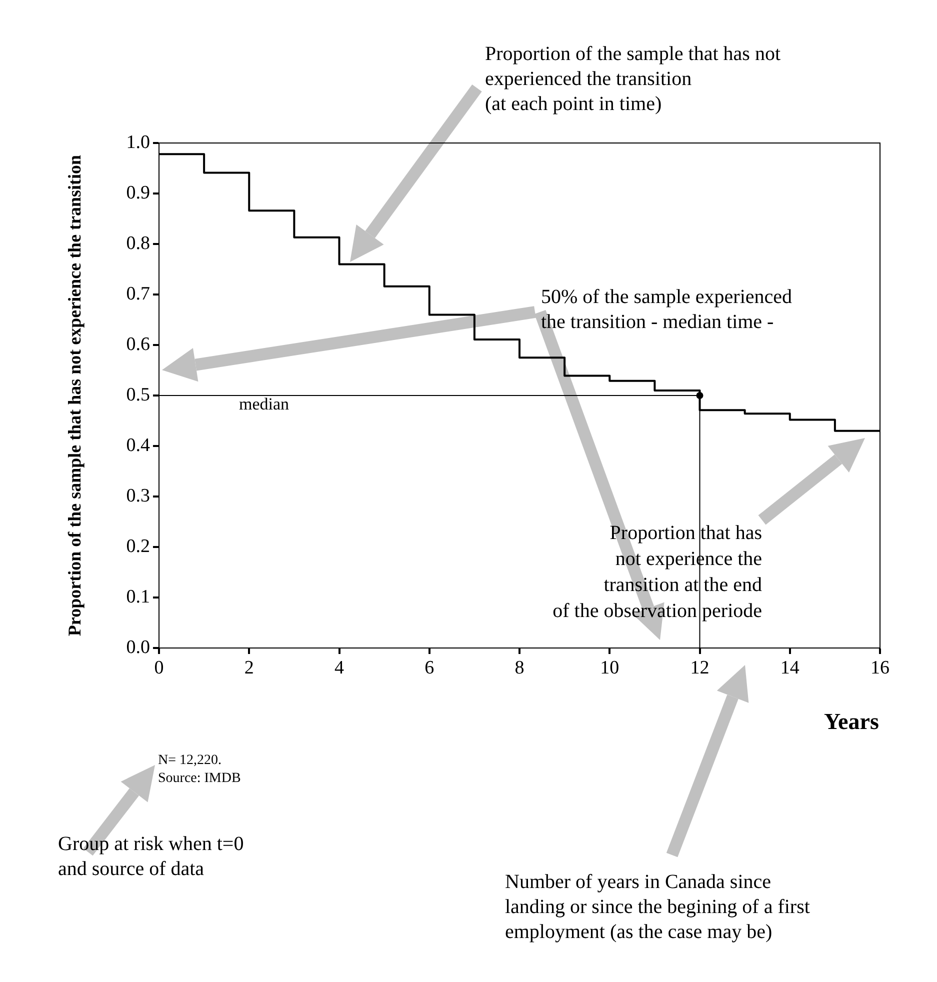 This screenshot has width=937, height=982. Describe the element at coordinates (138, 344) in the screenshot. I see `y-tick-label: 0.6` at that location.